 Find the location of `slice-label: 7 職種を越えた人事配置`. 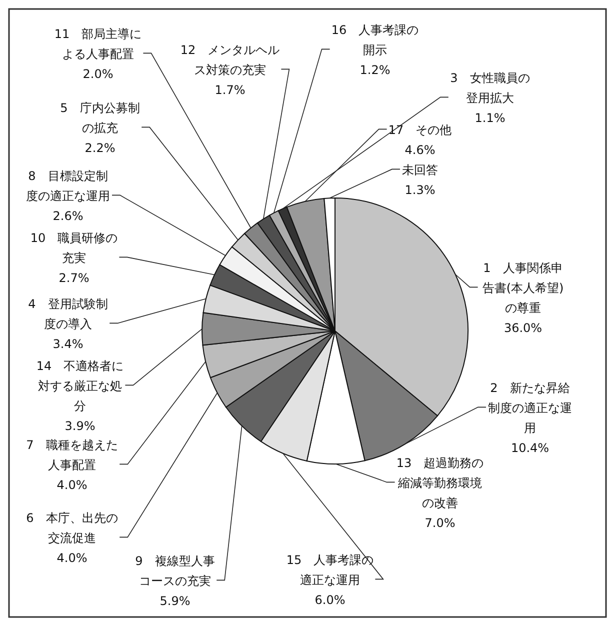

slice-label: 7 職種を越えた人事配置 is located at coordinates (72, 455).